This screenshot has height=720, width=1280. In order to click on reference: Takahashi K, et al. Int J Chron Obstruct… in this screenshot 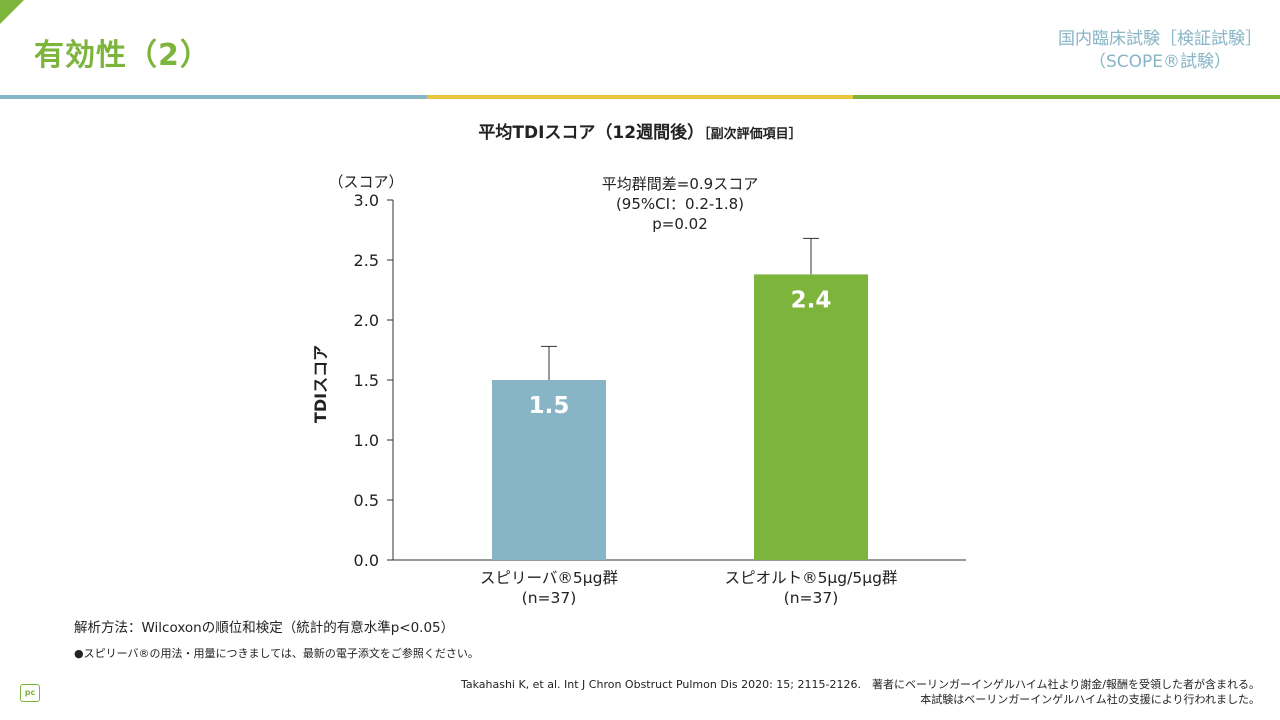, I will do `click(860, 692)`.